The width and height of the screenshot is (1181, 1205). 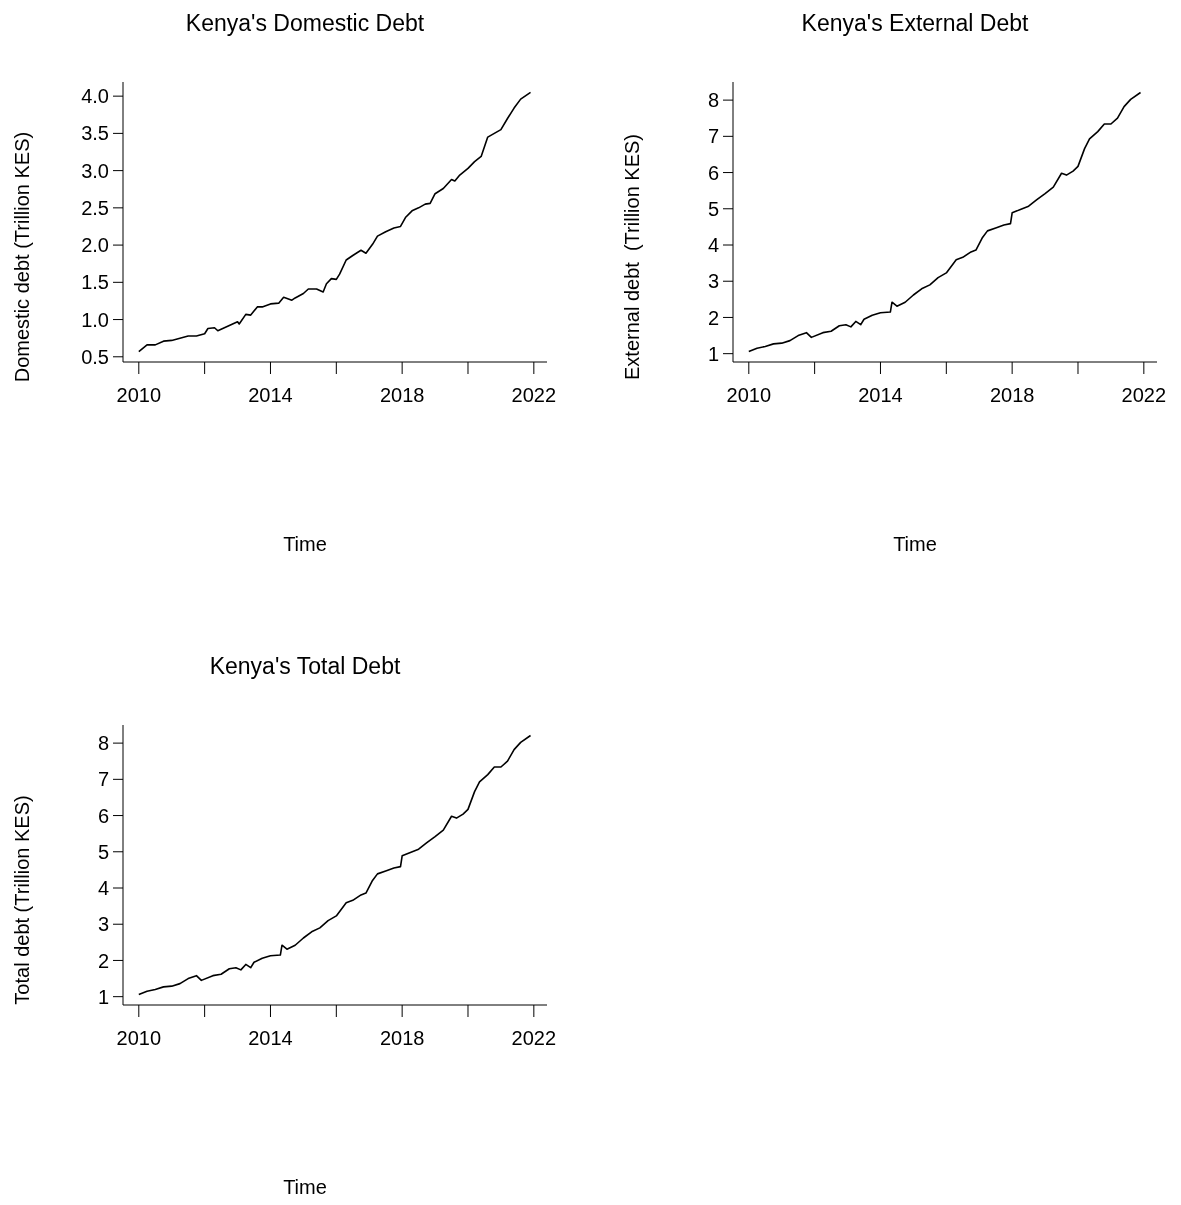 I want to click on chart-title: Kenya's Total Debt, so click(x=305, y=666).